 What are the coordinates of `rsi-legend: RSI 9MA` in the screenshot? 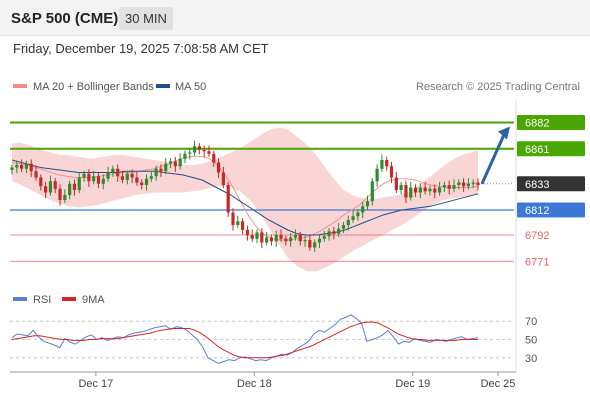 It's located at (59, 300).